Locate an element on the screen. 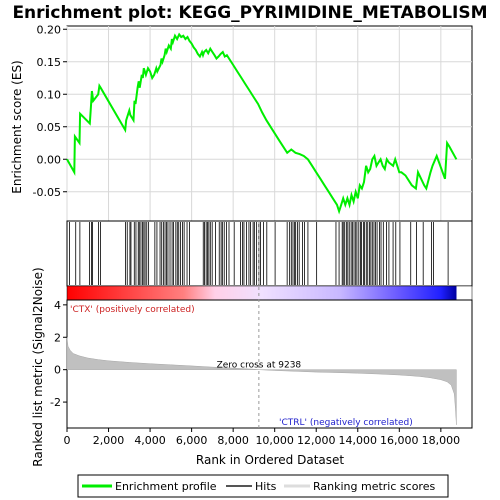 The width and height of the screenshot is (500, 500). metric-y-ticks: -2 0 2 4 is located at coordinates (58, 354).